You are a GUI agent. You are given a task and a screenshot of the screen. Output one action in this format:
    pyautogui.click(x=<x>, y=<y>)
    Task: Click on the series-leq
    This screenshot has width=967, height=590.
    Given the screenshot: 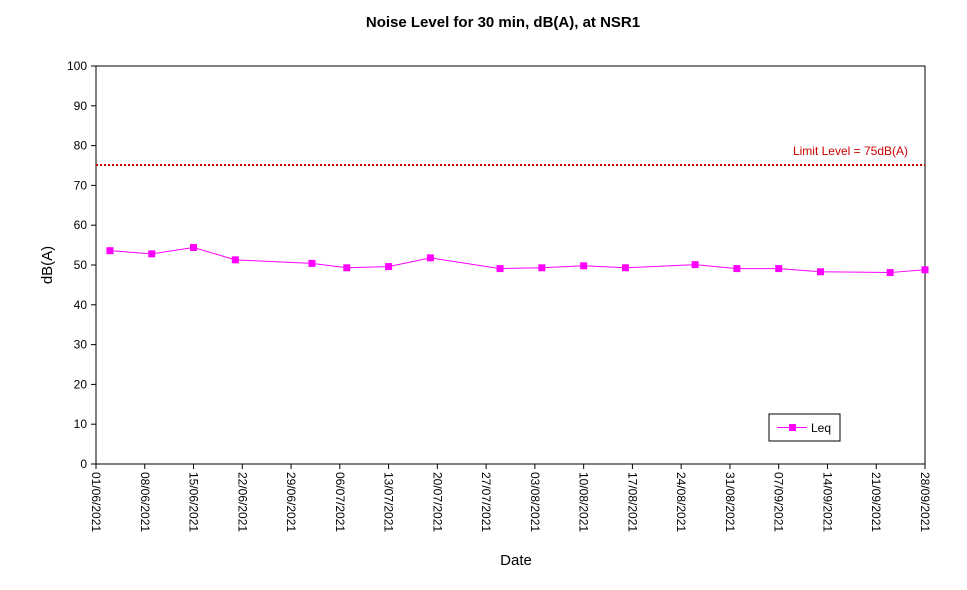 What is the action you would take?
    pyautogui.click(x=517, y=260)
    